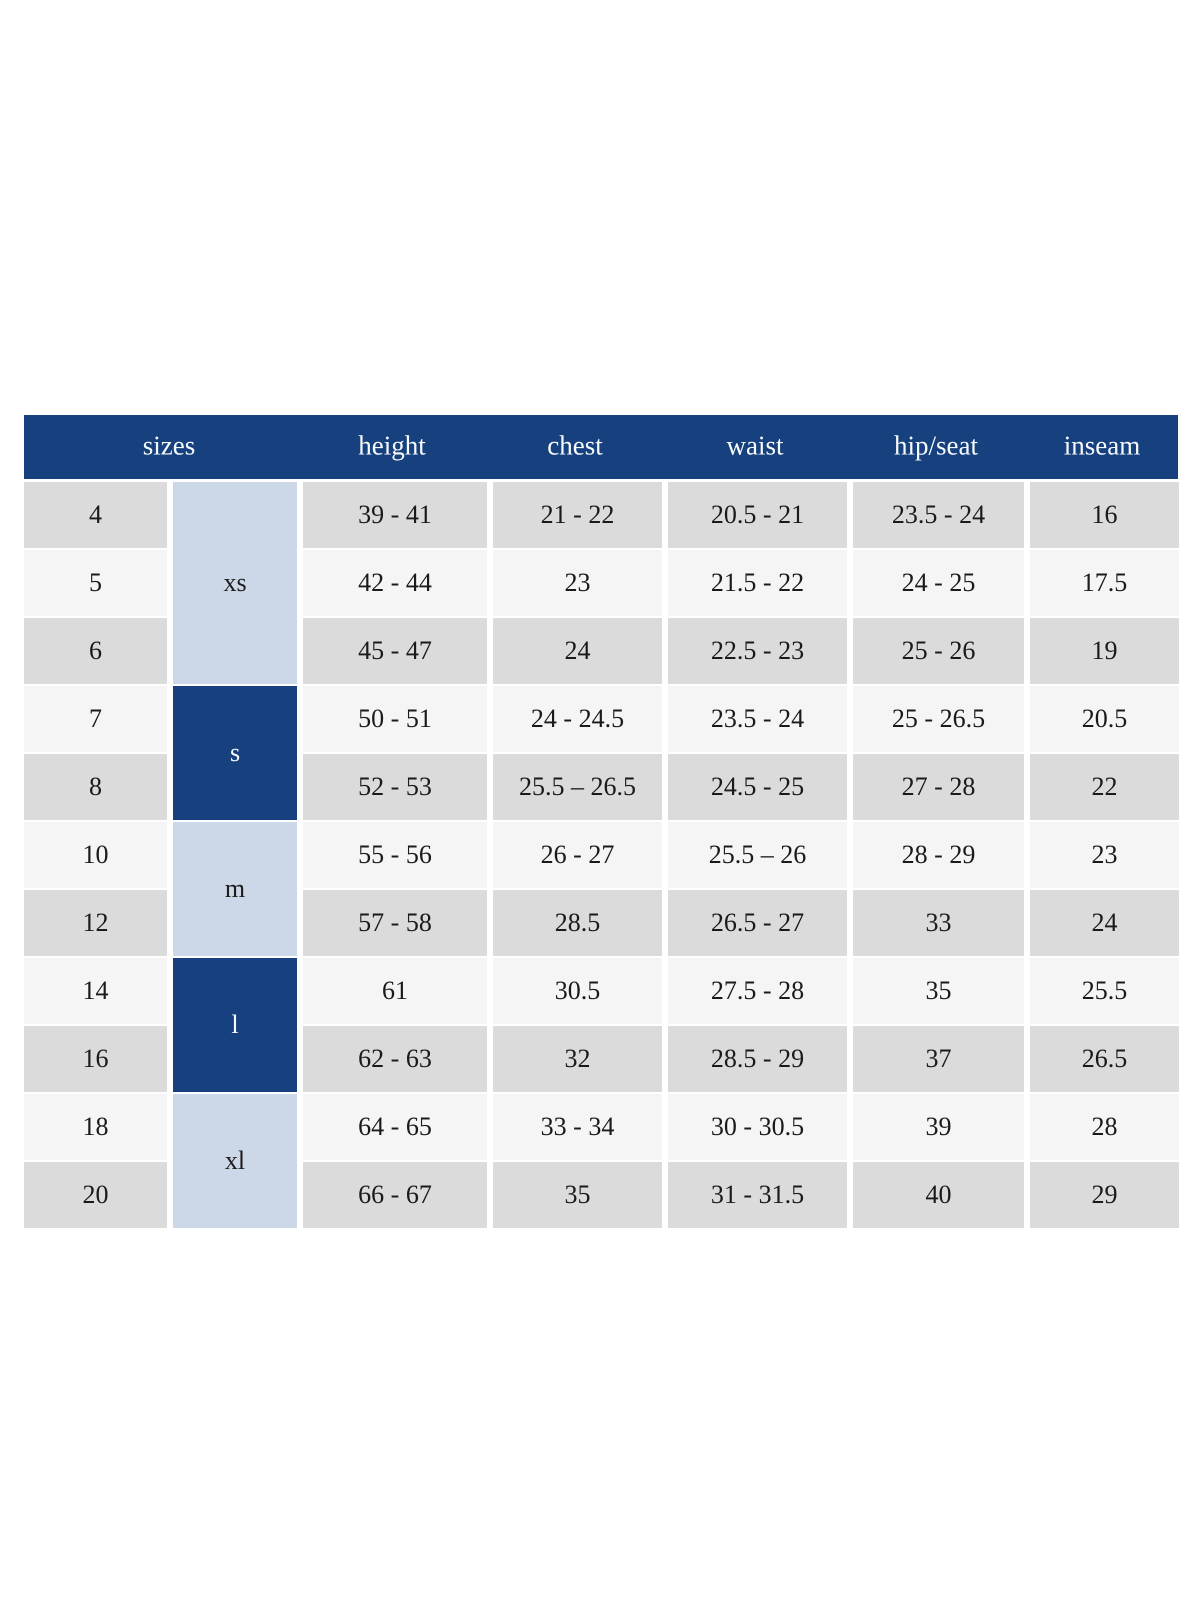 The width and height of the screenshot is (1200, 1600). What do you see at coordinates (577, 1059) in the screenshot?
I see `chest-cell: 32` at bounding box center [577, 1059].